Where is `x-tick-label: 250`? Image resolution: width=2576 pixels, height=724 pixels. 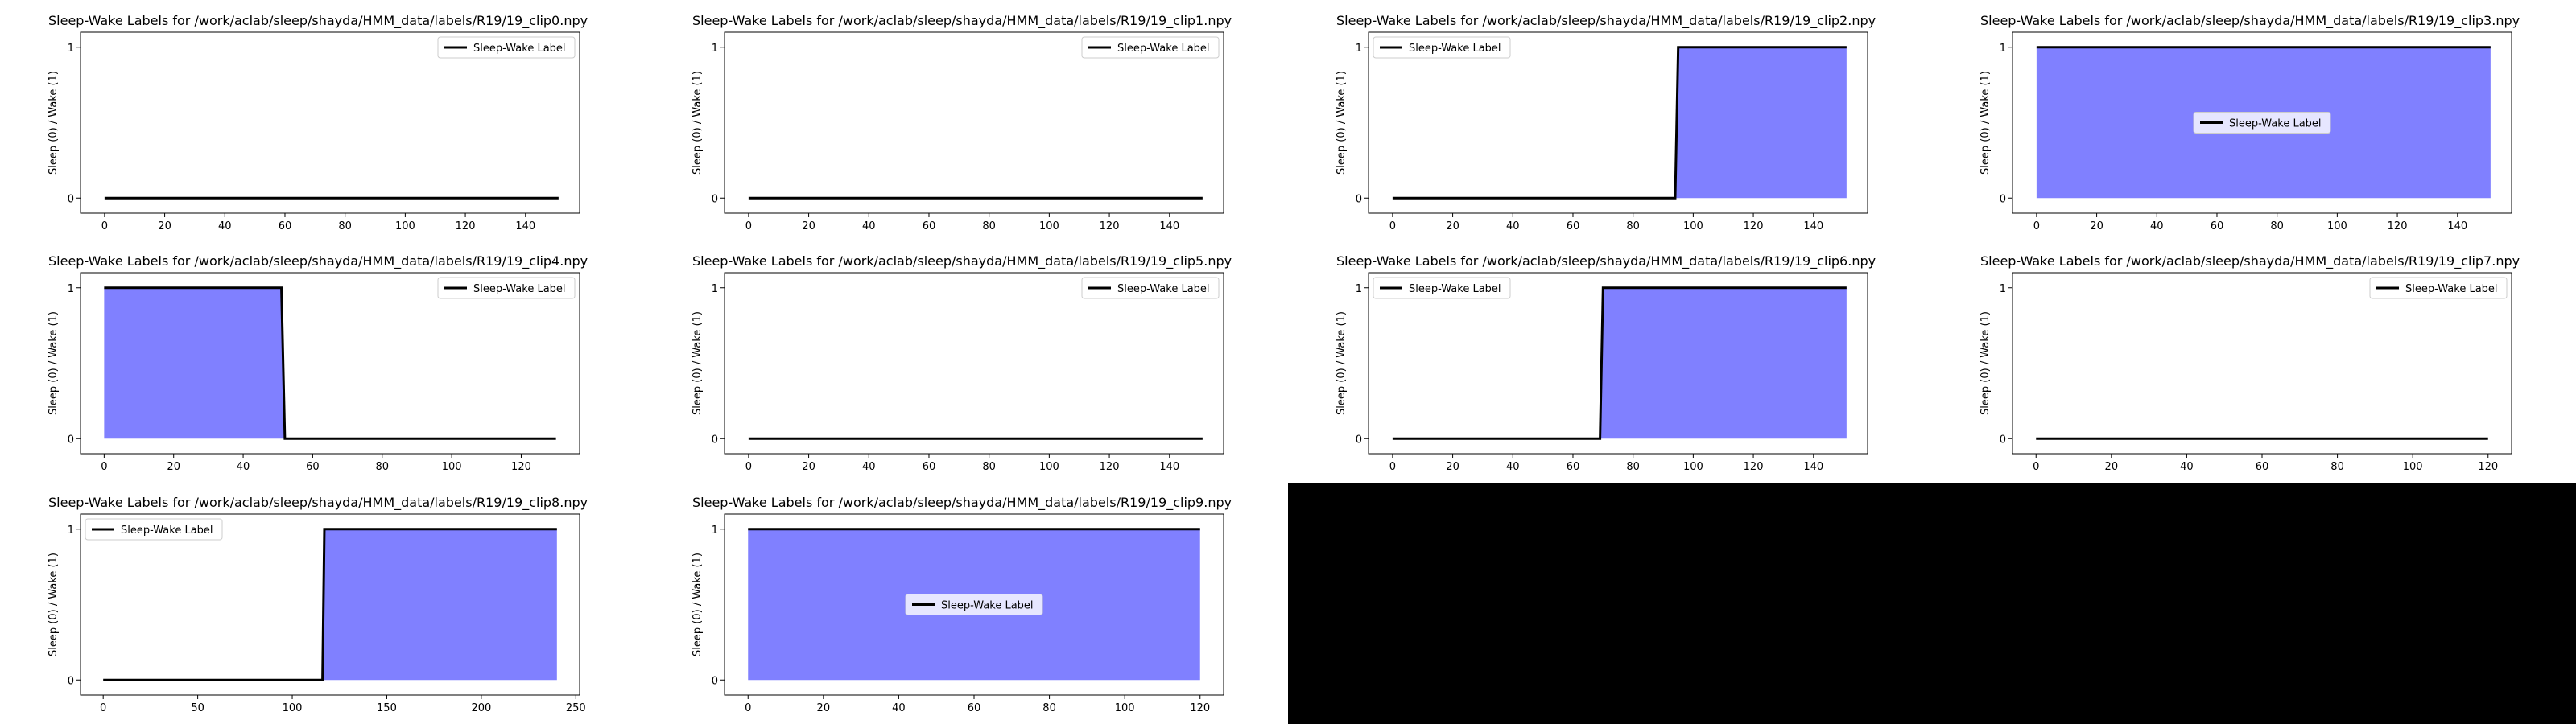 x-tick-label: 250 is located at coordinates (576, 708).